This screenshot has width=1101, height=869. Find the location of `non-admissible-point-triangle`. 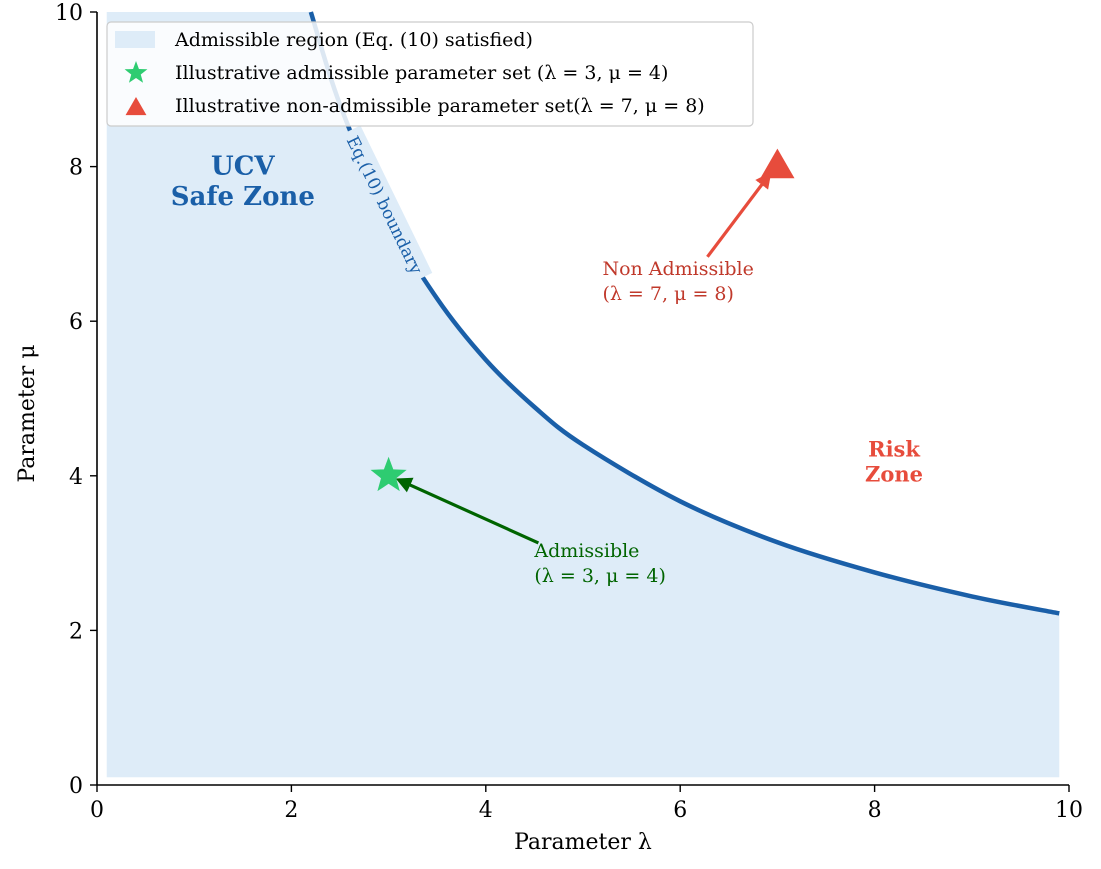

non-admissible-point-triangle is located at coordinates (777, 163).